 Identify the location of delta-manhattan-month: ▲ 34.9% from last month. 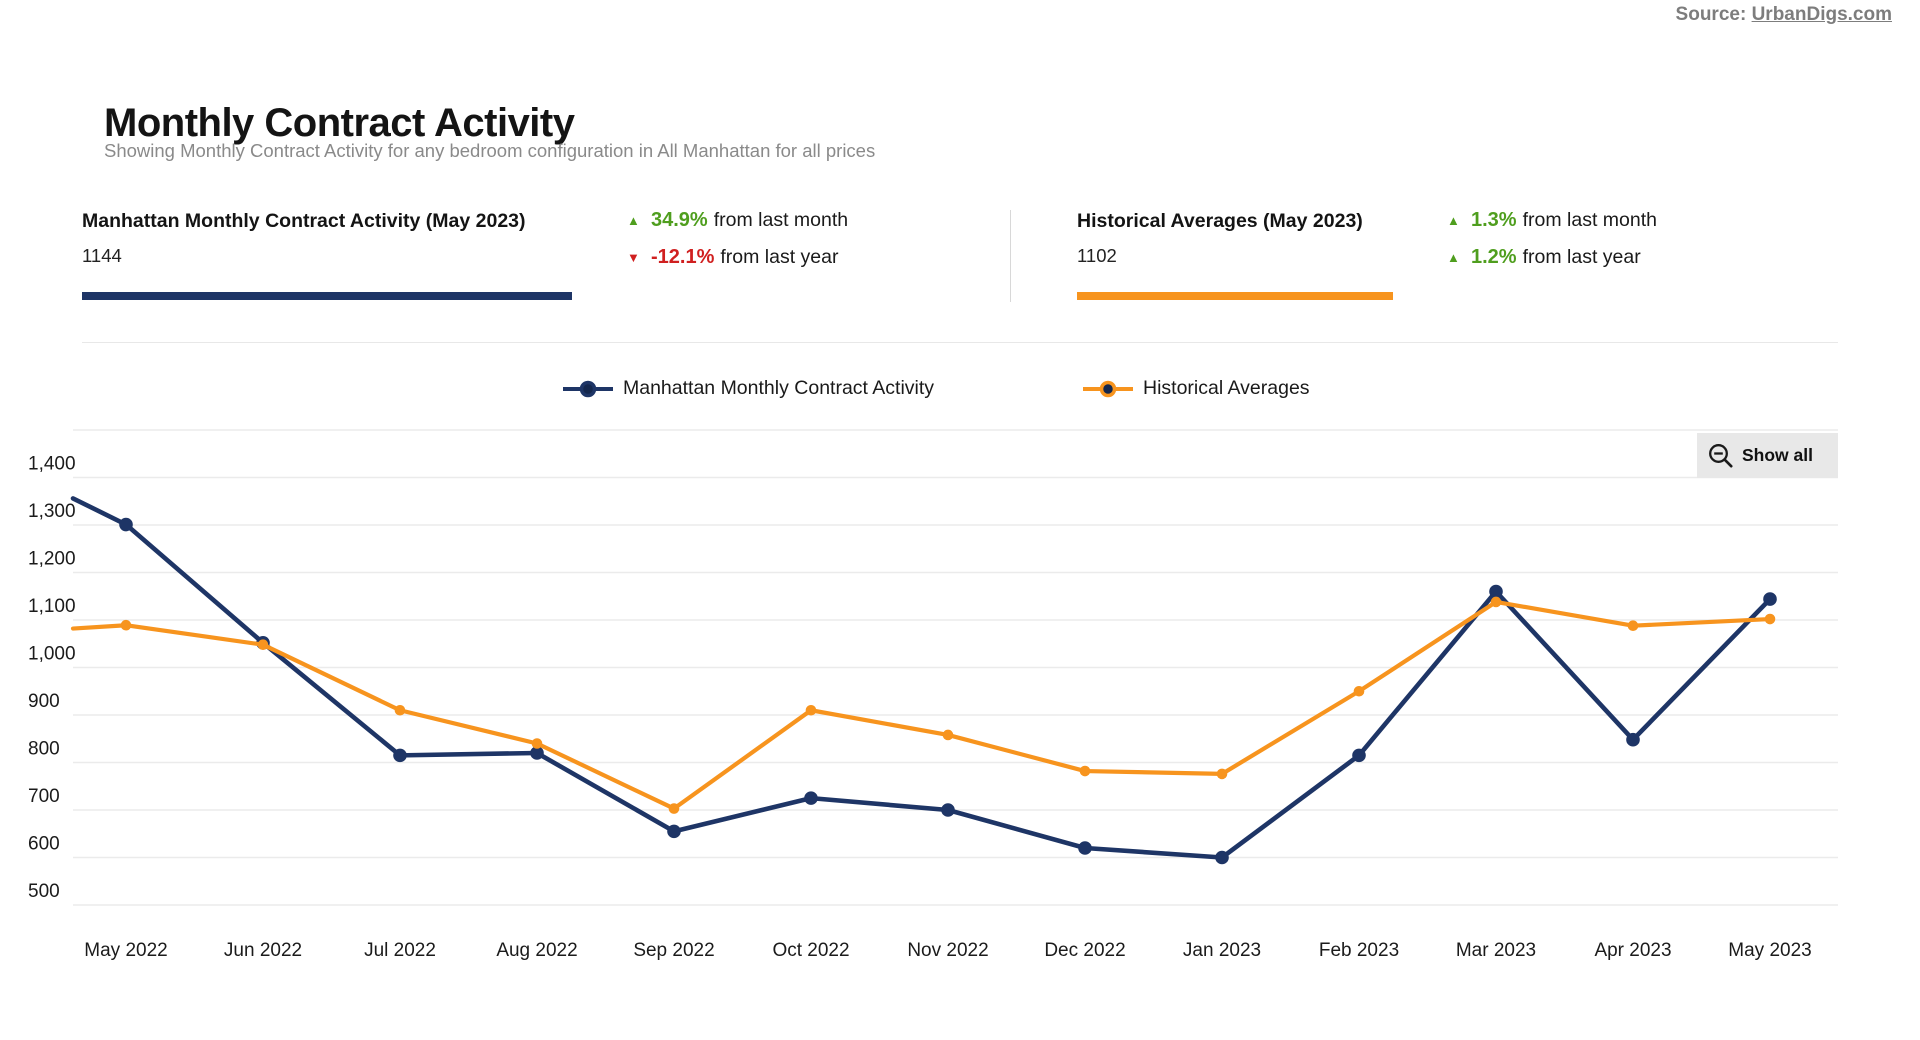
(737, 220).